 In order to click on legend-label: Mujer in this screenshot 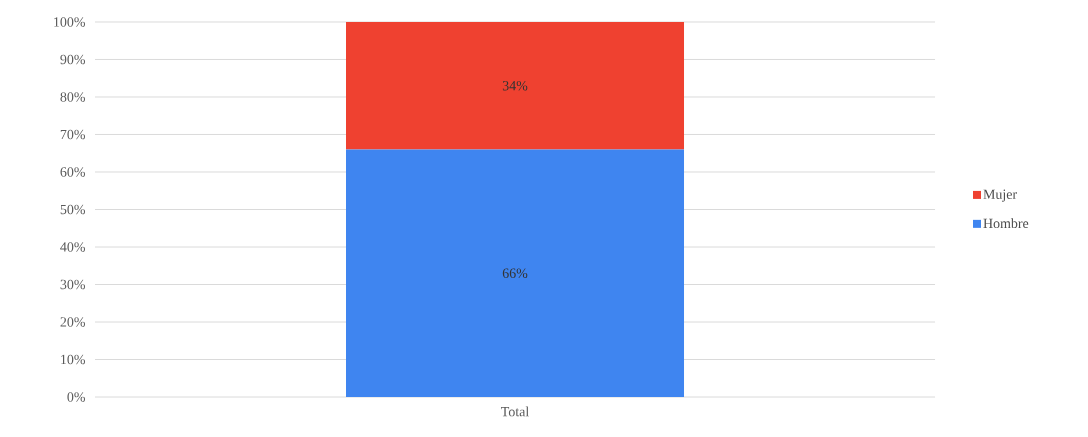, I will do `click(1000, 195)`.